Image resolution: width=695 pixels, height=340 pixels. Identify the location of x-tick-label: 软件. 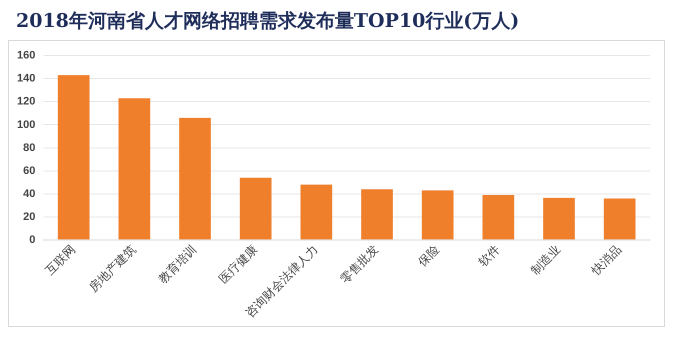
(489, 256).